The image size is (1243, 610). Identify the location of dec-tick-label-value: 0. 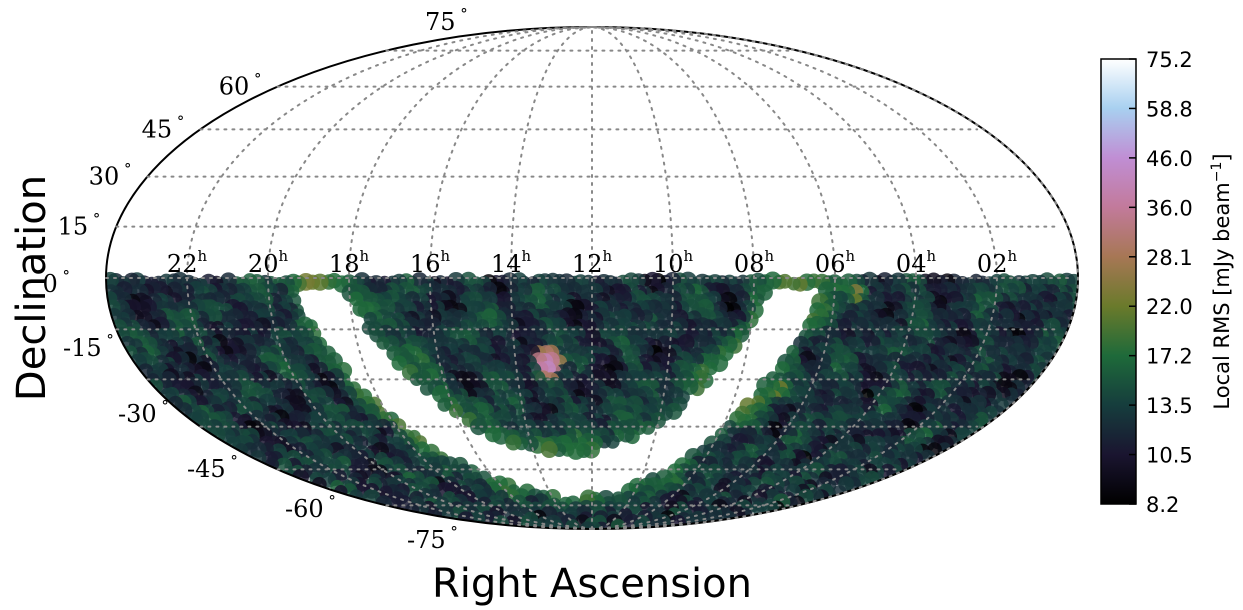
(50, 284).